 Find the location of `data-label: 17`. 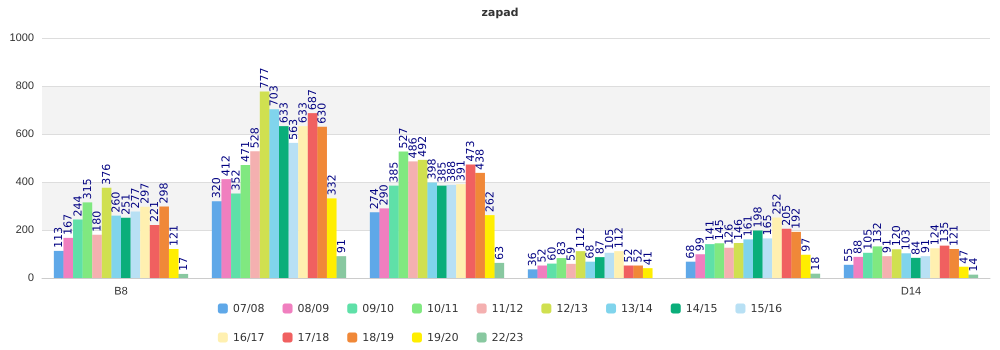

data-label: 17 is located at coordinates (183, 263).